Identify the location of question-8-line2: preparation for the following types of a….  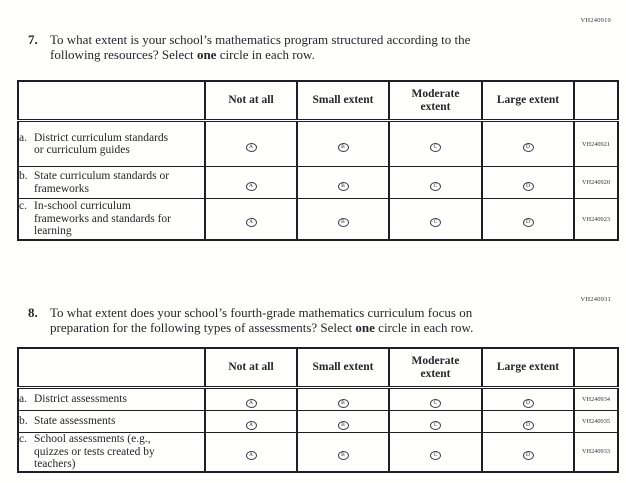
(203, 327).